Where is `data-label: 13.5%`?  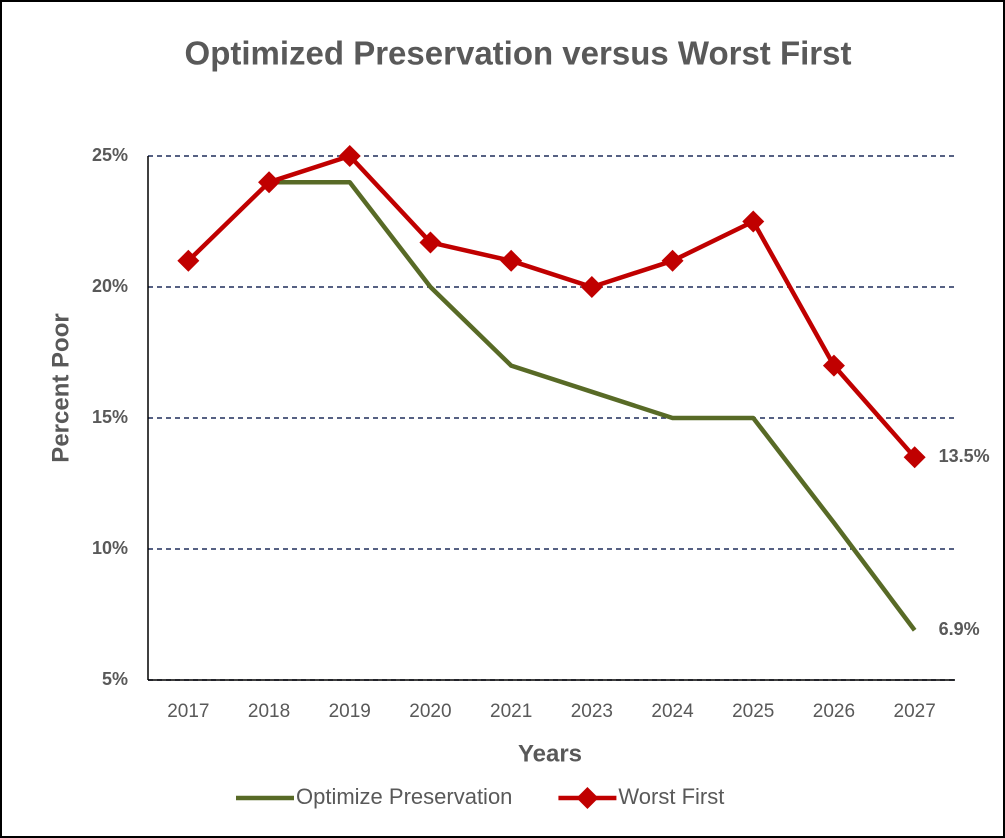
data-label: 13.5% is located at coordinates (964, 456).